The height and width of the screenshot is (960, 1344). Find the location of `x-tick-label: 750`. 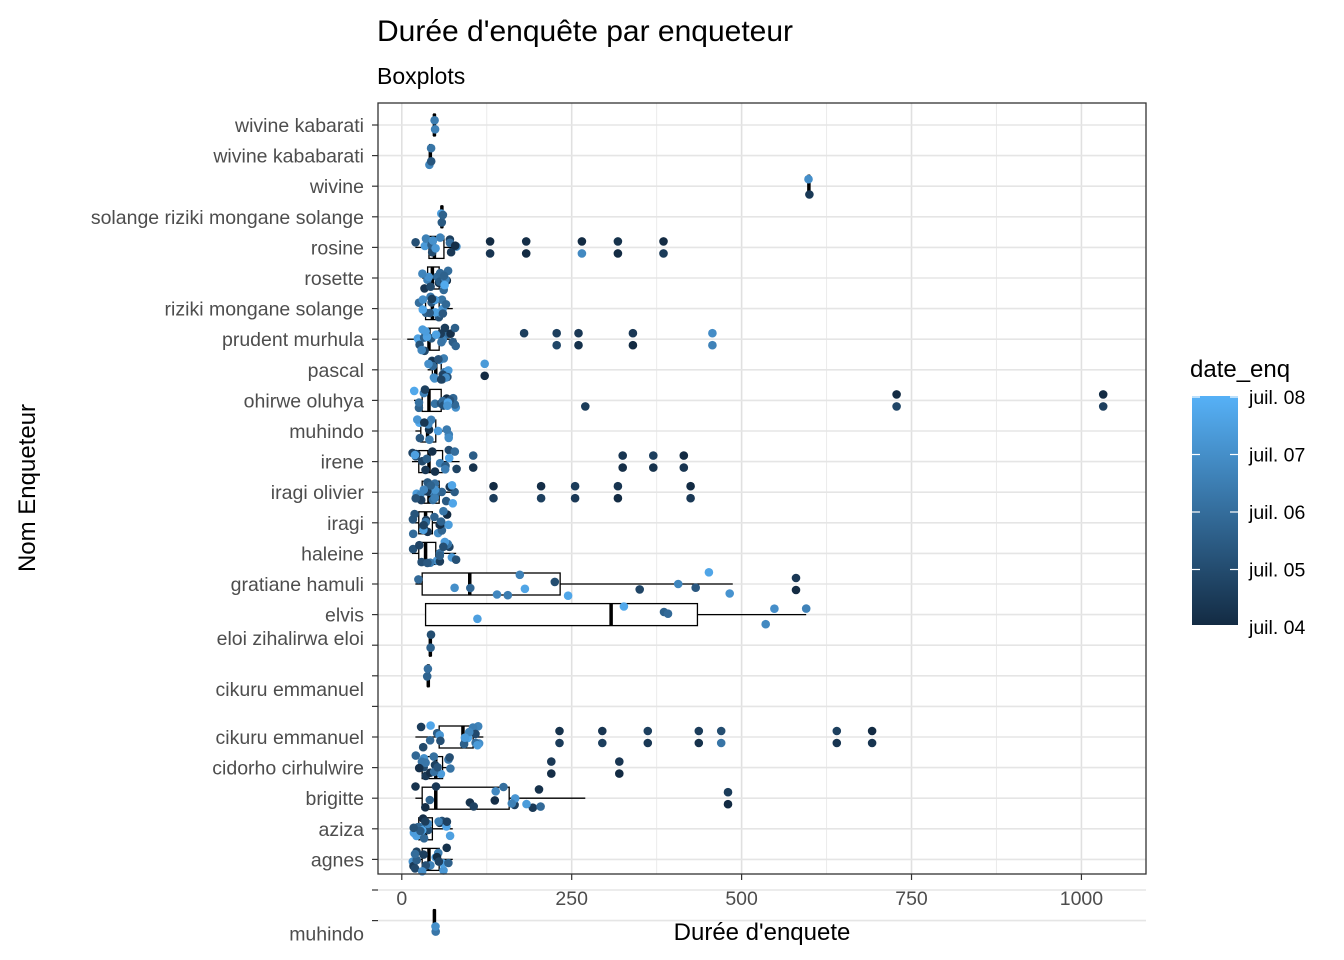

x-tick-label: 750 is located at coordinates (911, 899).